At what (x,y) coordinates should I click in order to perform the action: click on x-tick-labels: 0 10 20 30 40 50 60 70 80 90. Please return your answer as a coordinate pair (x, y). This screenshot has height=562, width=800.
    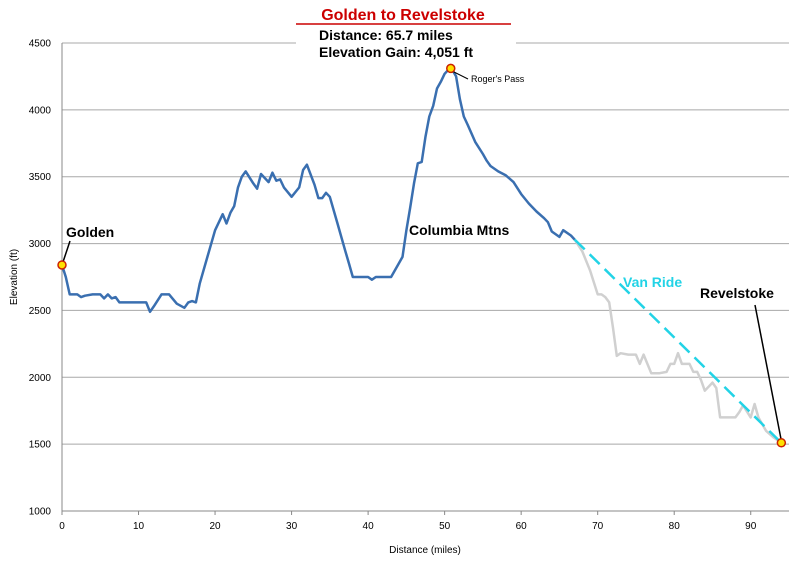
    Looking at the image, I should click on (408, 521).